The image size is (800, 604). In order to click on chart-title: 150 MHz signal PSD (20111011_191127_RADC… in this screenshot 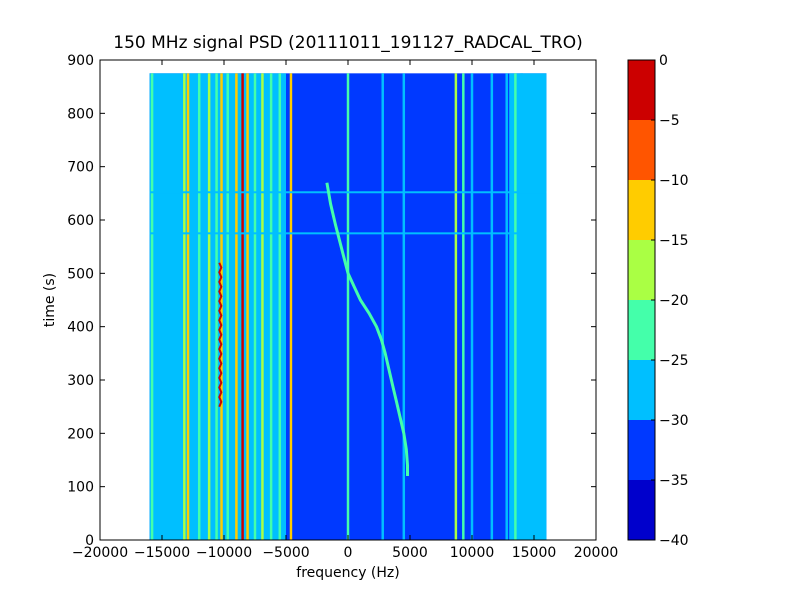, I will do `click(347, 43)`.